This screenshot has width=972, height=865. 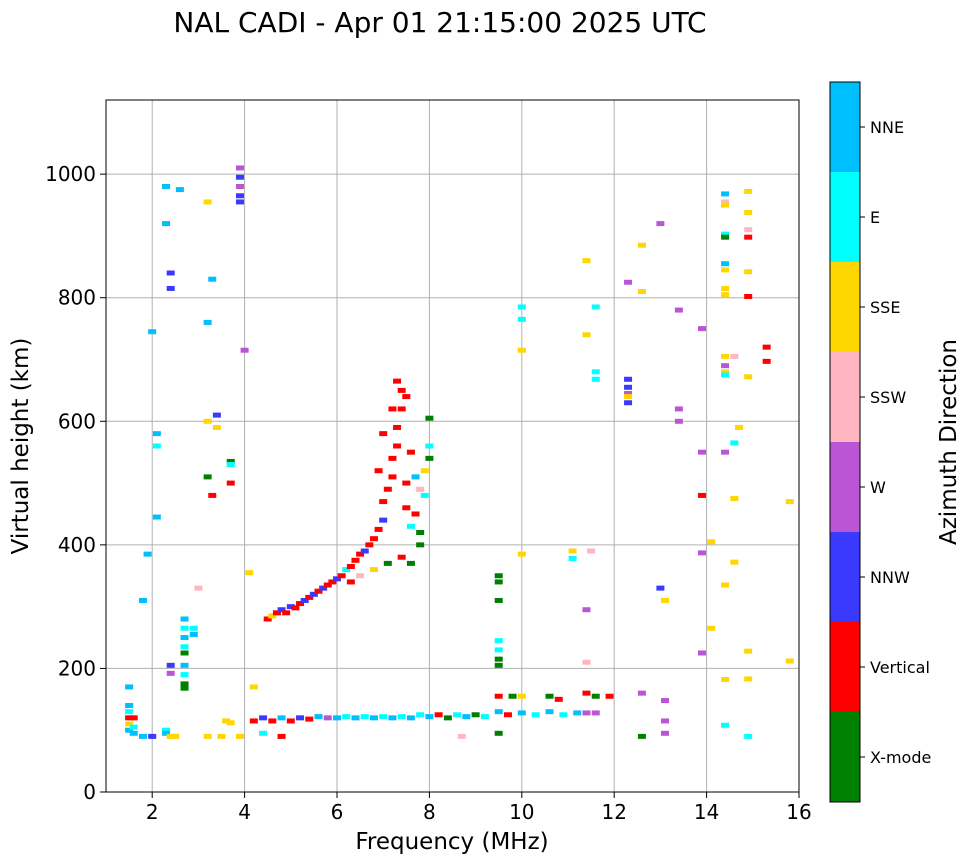 I want to click on y-axis-ticks: 0 200 400 600 800 1000, so click(x=75, y=483).